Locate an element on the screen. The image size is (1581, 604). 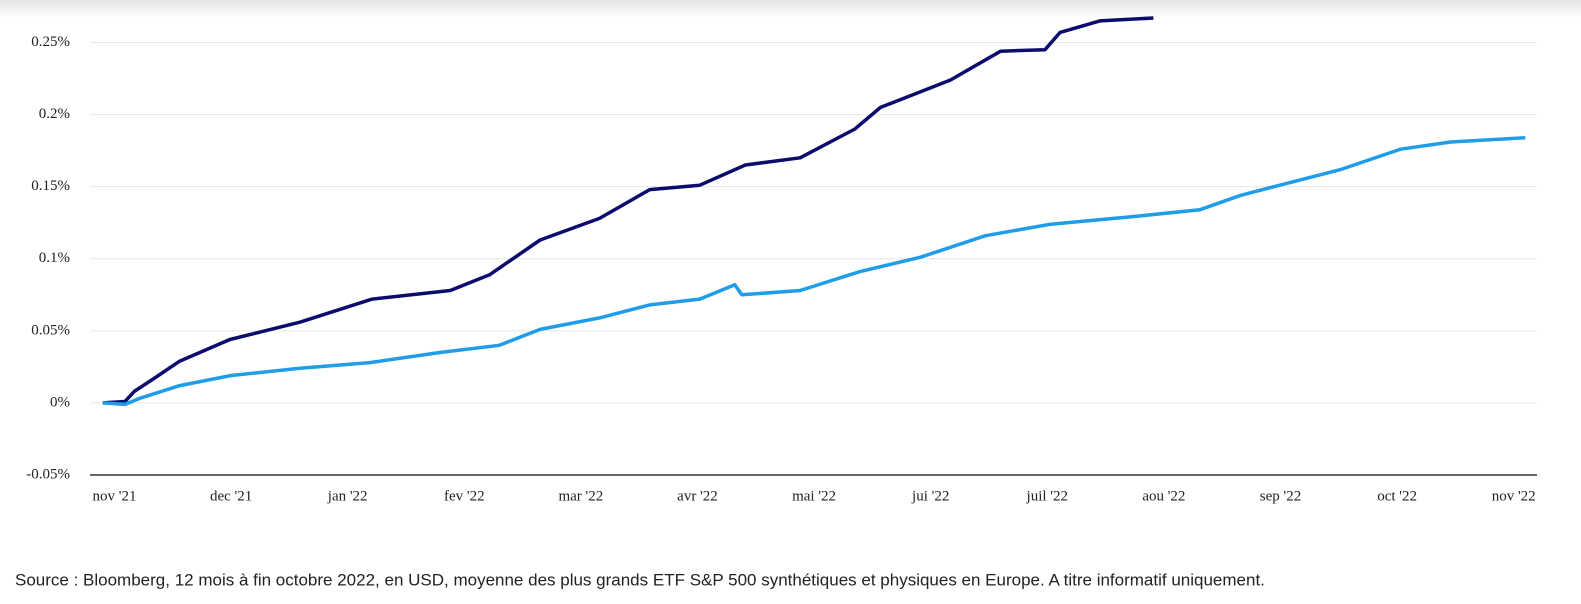
x-tick-label: nov '21 is located at coordinates (115, 496).